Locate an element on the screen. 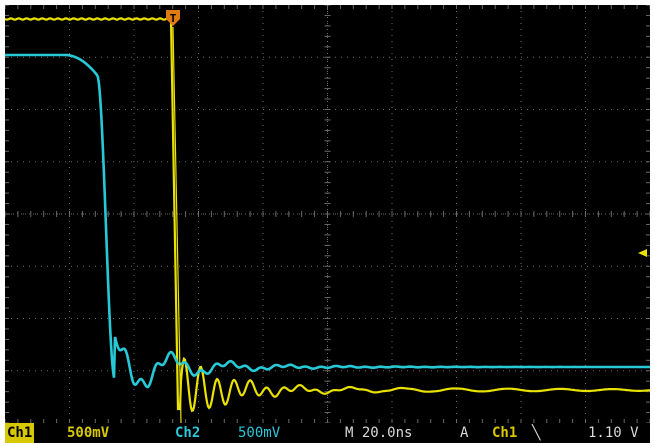 The width and height of the screenshot is (655, 445). trigger-source: Ch1 is located at coordinates (505, 433).